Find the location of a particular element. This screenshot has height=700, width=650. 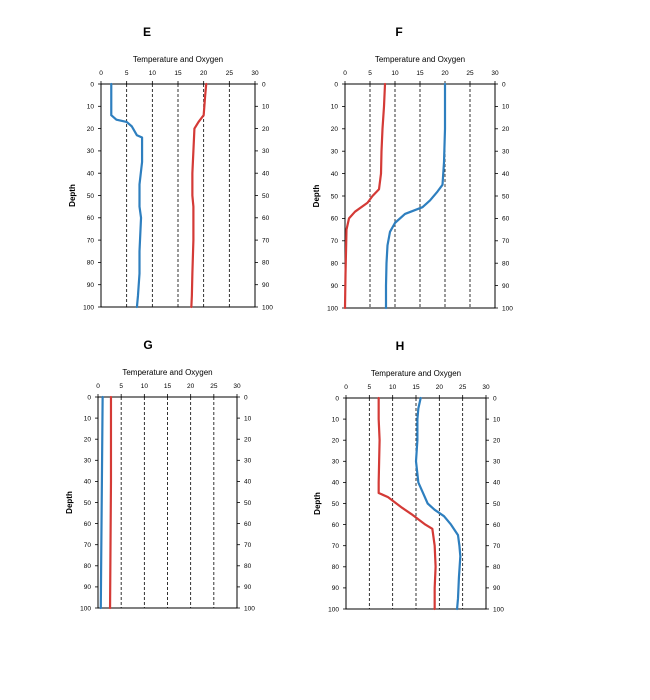

panel-letter: H is located at coordinates (400, 346).